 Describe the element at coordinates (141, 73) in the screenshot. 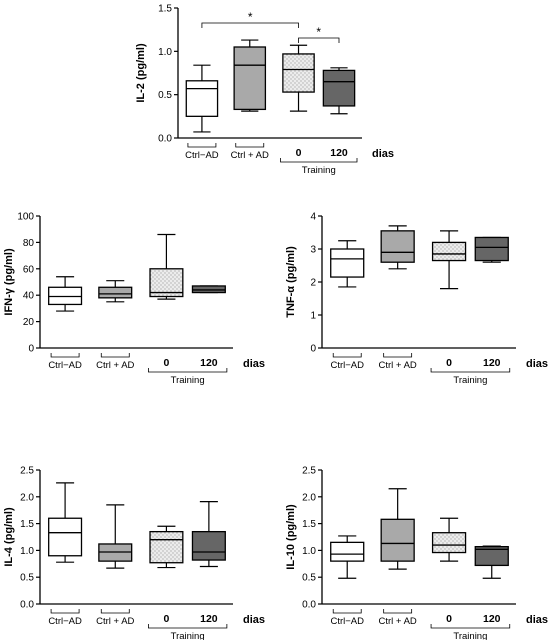

I see `y-axis-label: IL-2 (pg/ml)` at that location.